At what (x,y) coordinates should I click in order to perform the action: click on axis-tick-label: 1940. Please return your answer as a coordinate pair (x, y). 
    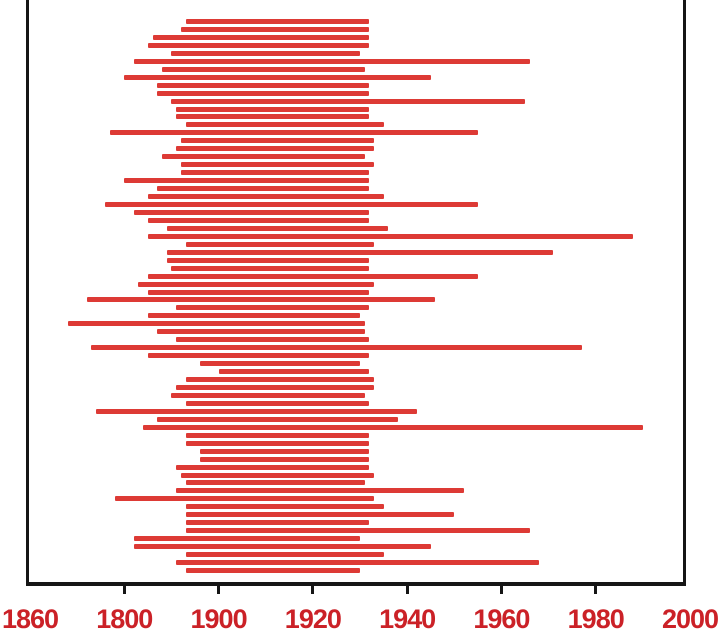
    Looking at the image, I should click on (407, 619).